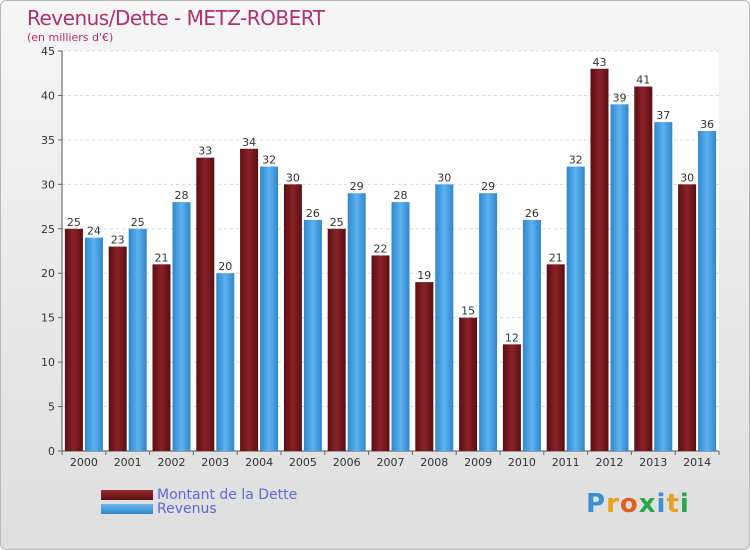 Image resolution: width=750 pixels, height=550 pixels. Describe the element at coordinates (249, 142) in the screenshot. I see `data-label-debt: 34` at that location.